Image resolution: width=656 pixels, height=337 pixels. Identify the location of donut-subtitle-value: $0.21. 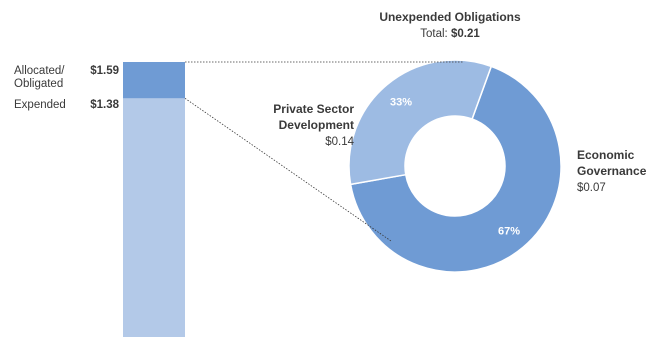
(465, 34).